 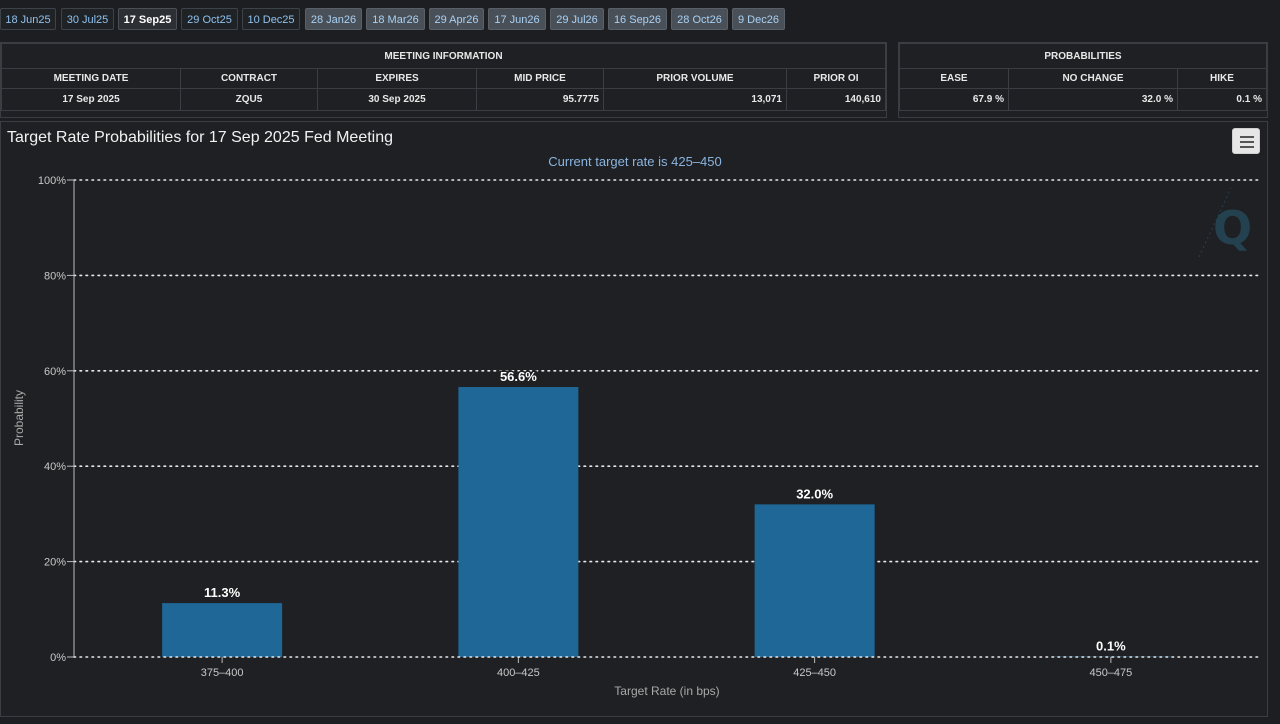 I want to click on col-contract: CONTRACT, so click(x=249, y=78).